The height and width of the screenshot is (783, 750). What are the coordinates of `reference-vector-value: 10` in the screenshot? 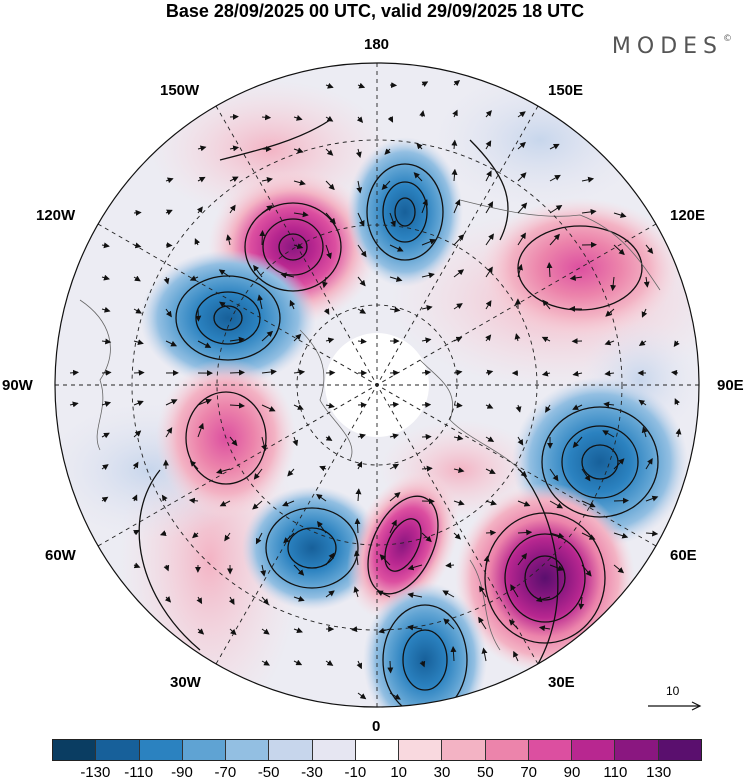 It's located at (673, 691).